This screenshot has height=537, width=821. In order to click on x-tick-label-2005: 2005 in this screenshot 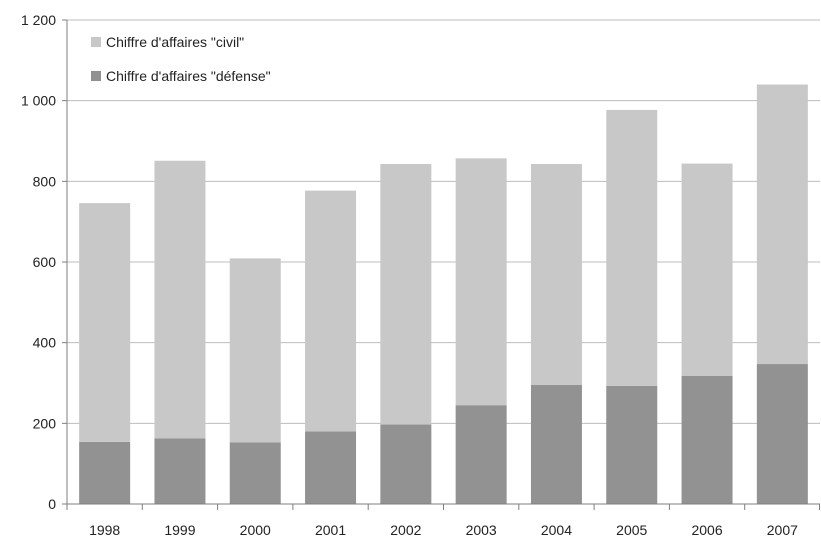, I will do `click(631, 529)`.